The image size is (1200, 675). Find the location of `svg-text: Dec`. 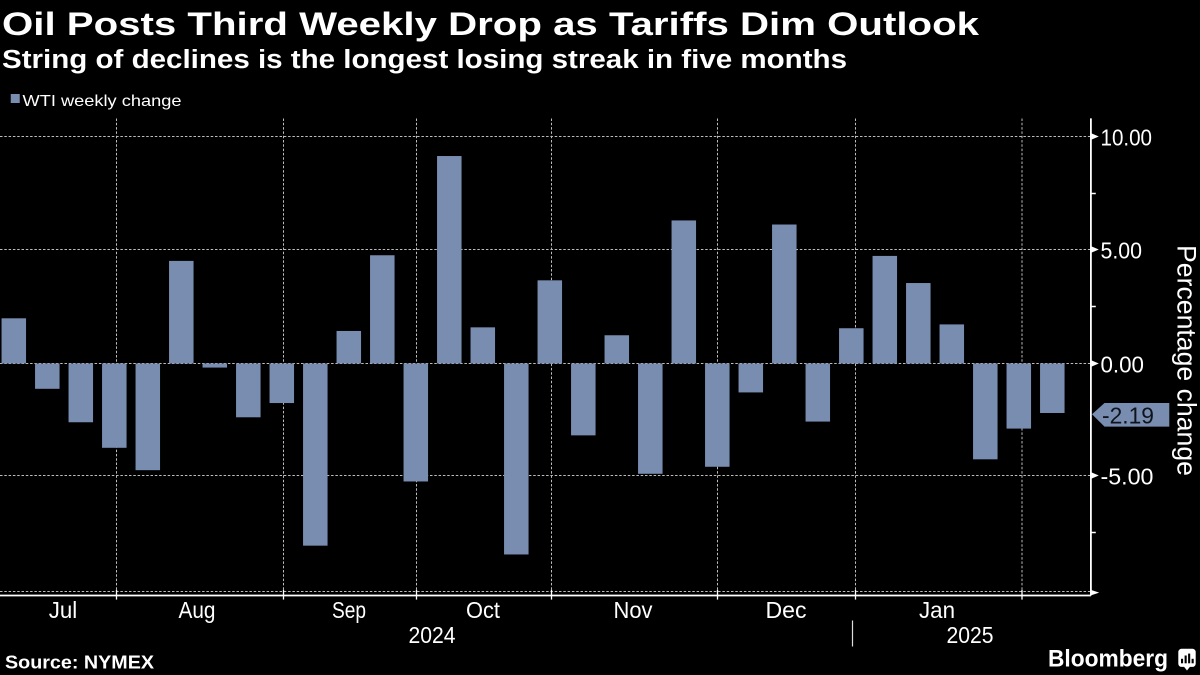

svg-text: Dec is located at coordinates (786, 610).